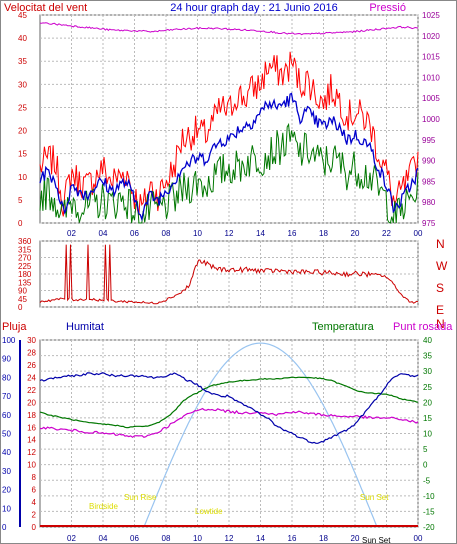 The height and width of the screenshot is (544, 457). I want to click on graph-day-title: 24 hour graph day : 21 Junio 2016, so click(254, 8).